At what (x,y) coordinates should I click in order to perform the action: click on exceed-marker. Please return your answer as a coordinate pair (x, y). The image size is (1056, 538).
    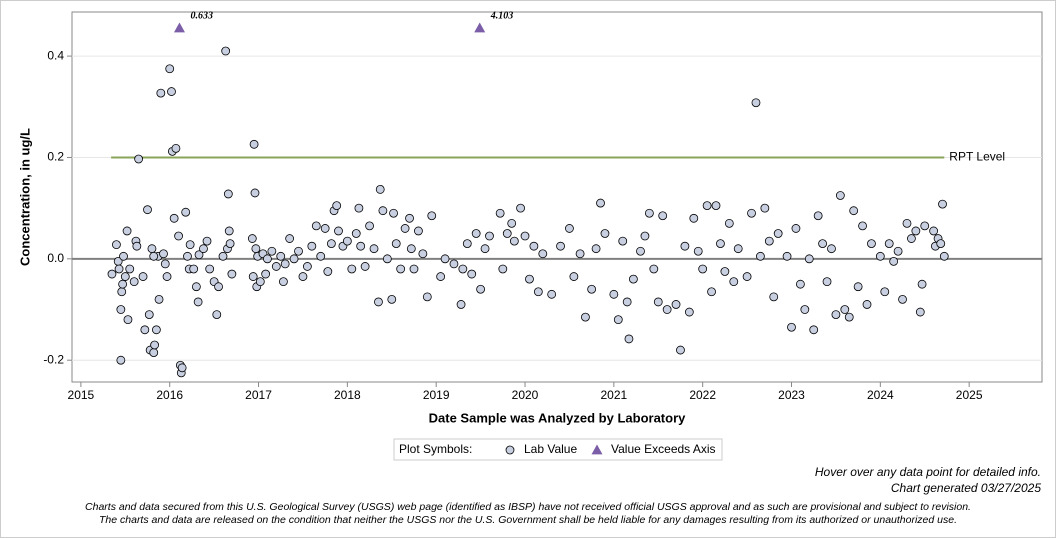
    Looking at the image, I should click on (480, 27).